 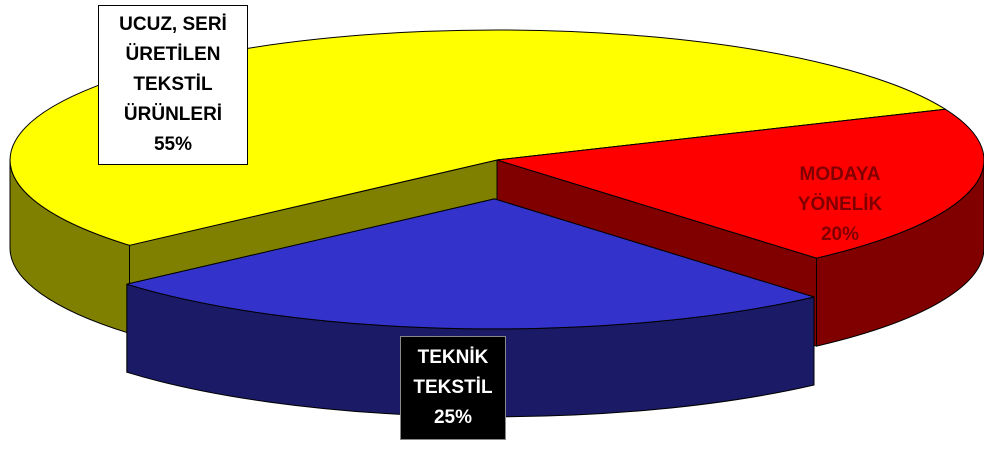 I want to click on slice-label: UCUZ, SERİ ÜRETİLEN TEKSTİL ÜRÜNLERİ 55%, so click(x=173, y=85).